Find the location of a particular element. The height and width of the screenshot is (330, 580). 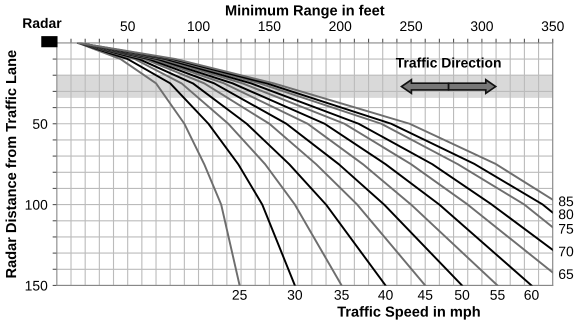

x-tick-label: 350 is located at coordinates (553, 26).